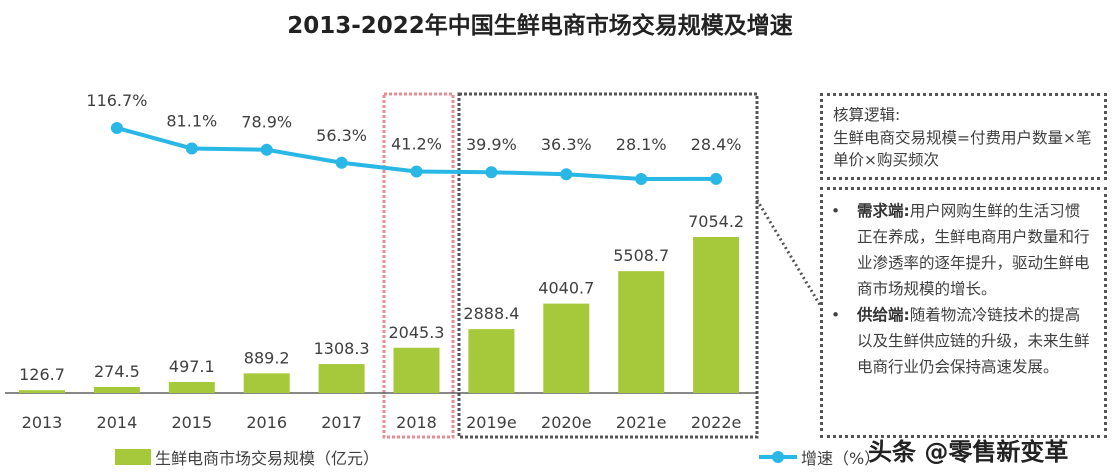 The height and width of the screenshot is (473, 1112). I want to click on growth-point-2017, so click(341, 162).